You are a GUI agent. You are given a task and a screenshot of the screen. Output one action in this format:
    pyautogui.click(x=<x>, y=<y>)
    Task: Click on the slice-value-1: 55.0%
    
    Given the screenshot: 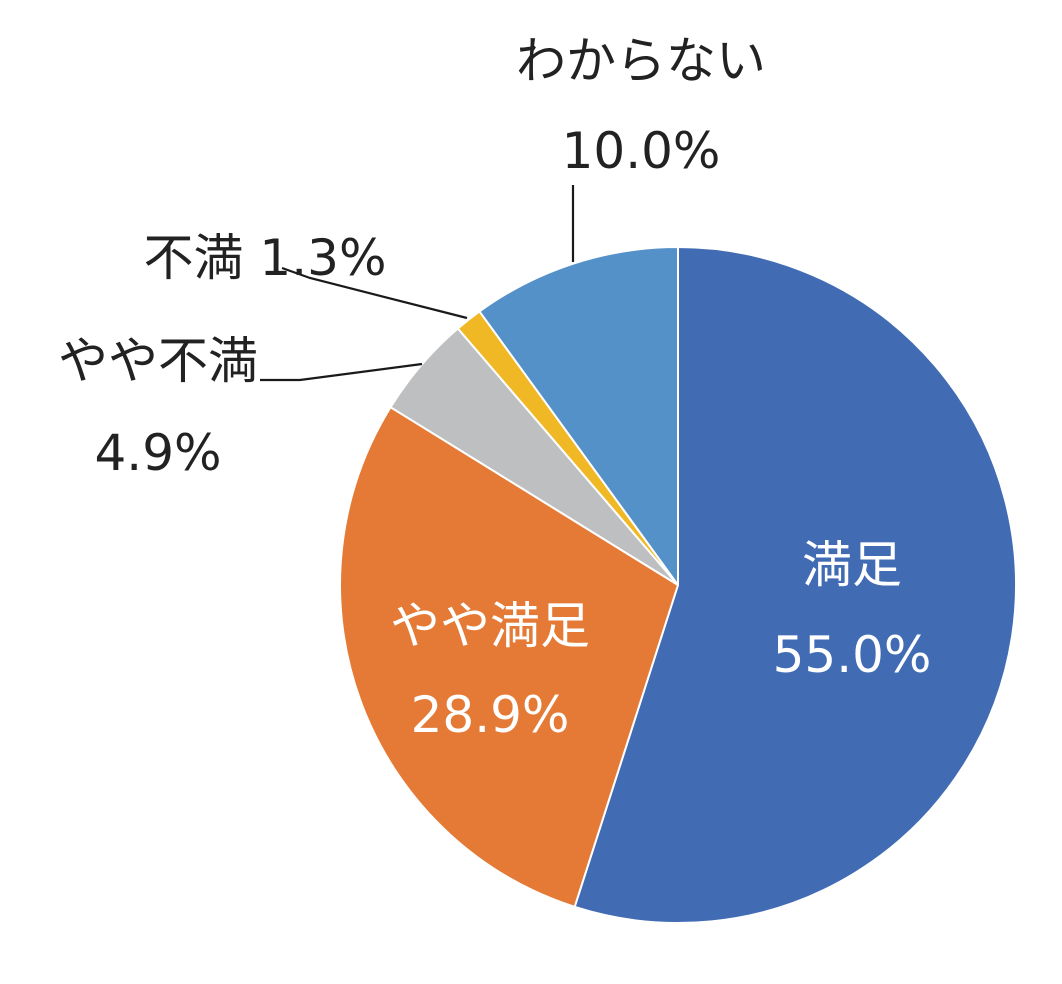 What is the action you would take?
    pyautogui.click(x=852, y=655)
    